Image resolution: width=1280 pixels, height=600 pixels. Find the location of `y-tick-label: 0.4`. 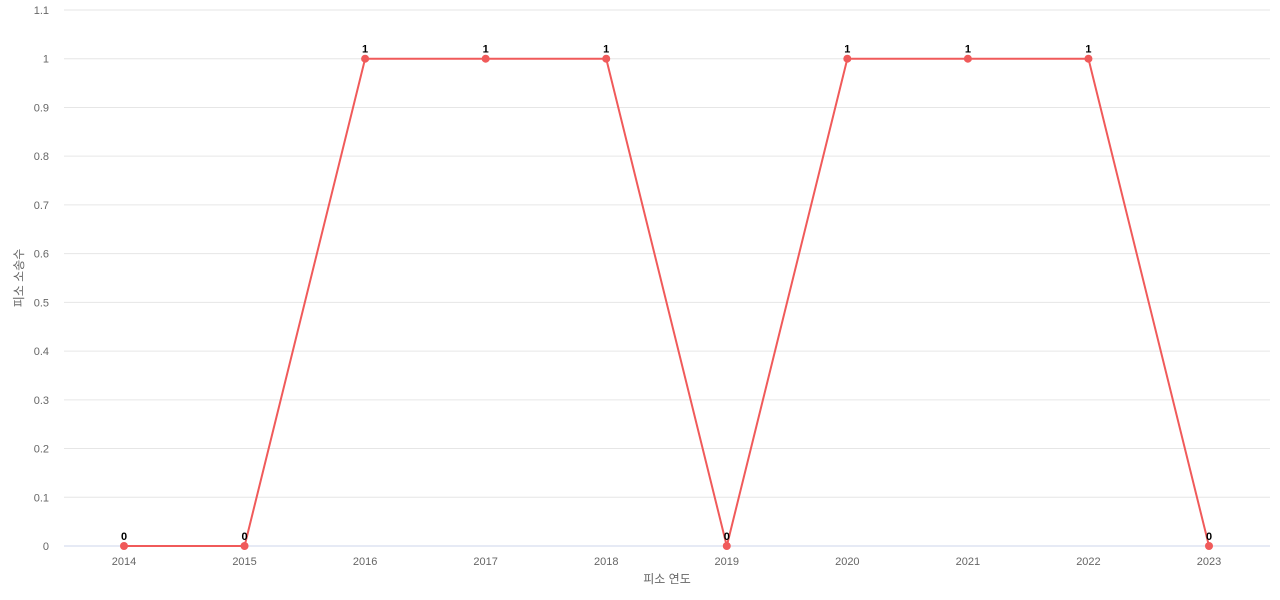

y-tick-label: 0.4 is located at coordinates (41, 352).